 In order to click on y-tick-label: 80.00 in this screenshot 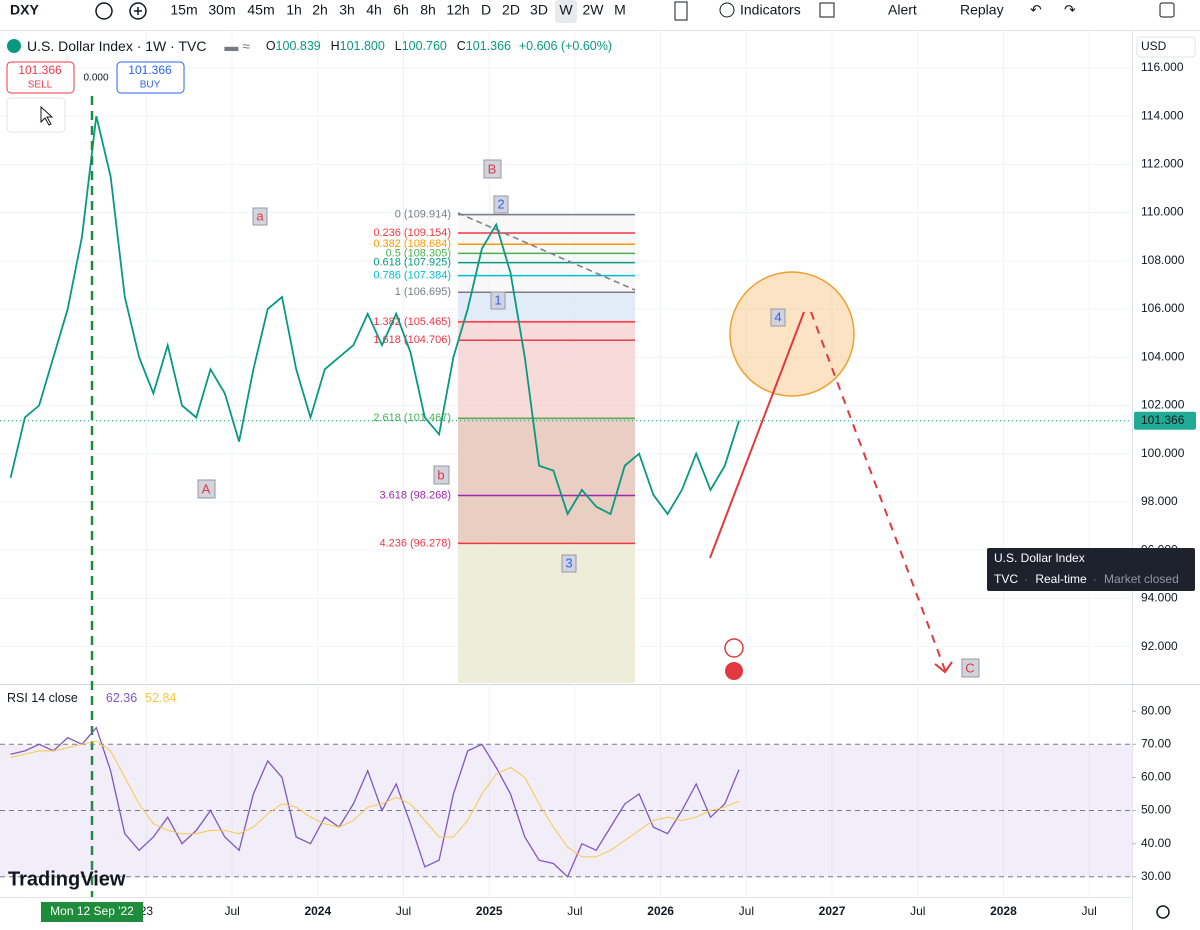, I will do `click(1156, 710)`.